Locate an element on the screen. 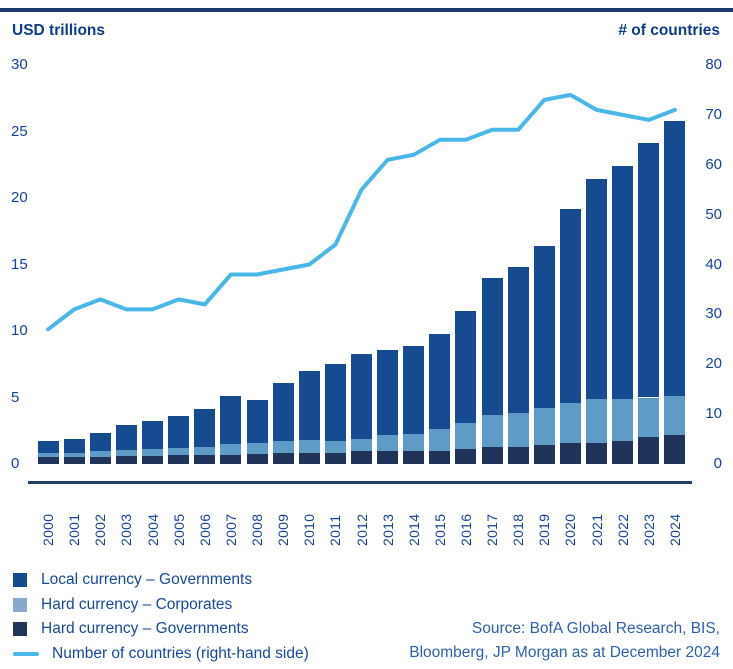 Image resolution: width=733 pixels, height=669 pixels. legend-label: Hard currency – Corporates is located at coordinates (137, 604).